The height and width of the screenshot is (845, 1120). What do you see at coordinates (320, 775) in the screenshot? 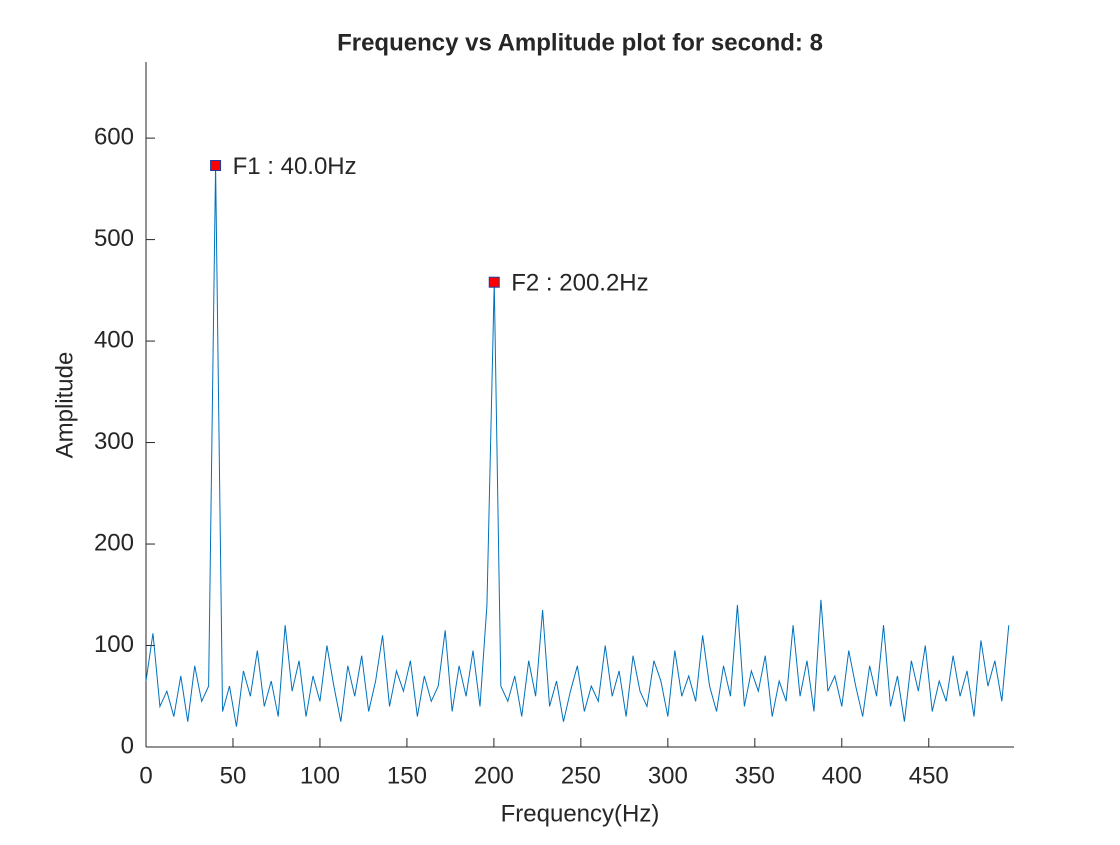
I see `x-tick-label: 100` at bounding box center [320, 775].